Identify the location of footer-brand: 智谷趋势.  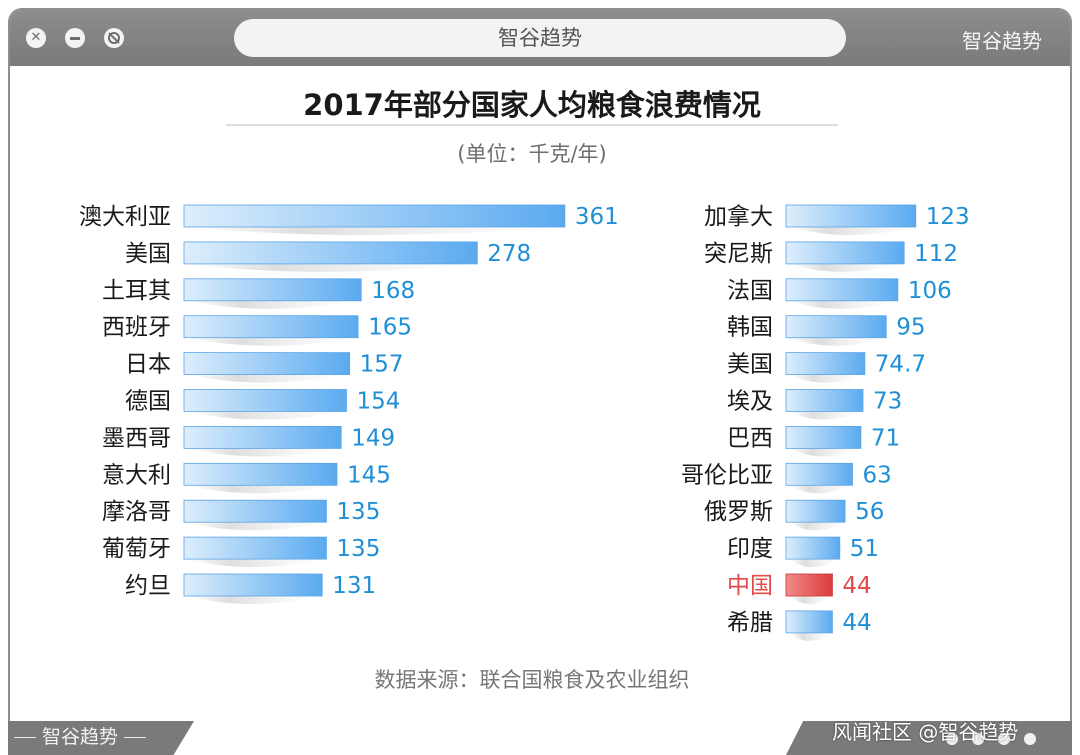
(80, 737).